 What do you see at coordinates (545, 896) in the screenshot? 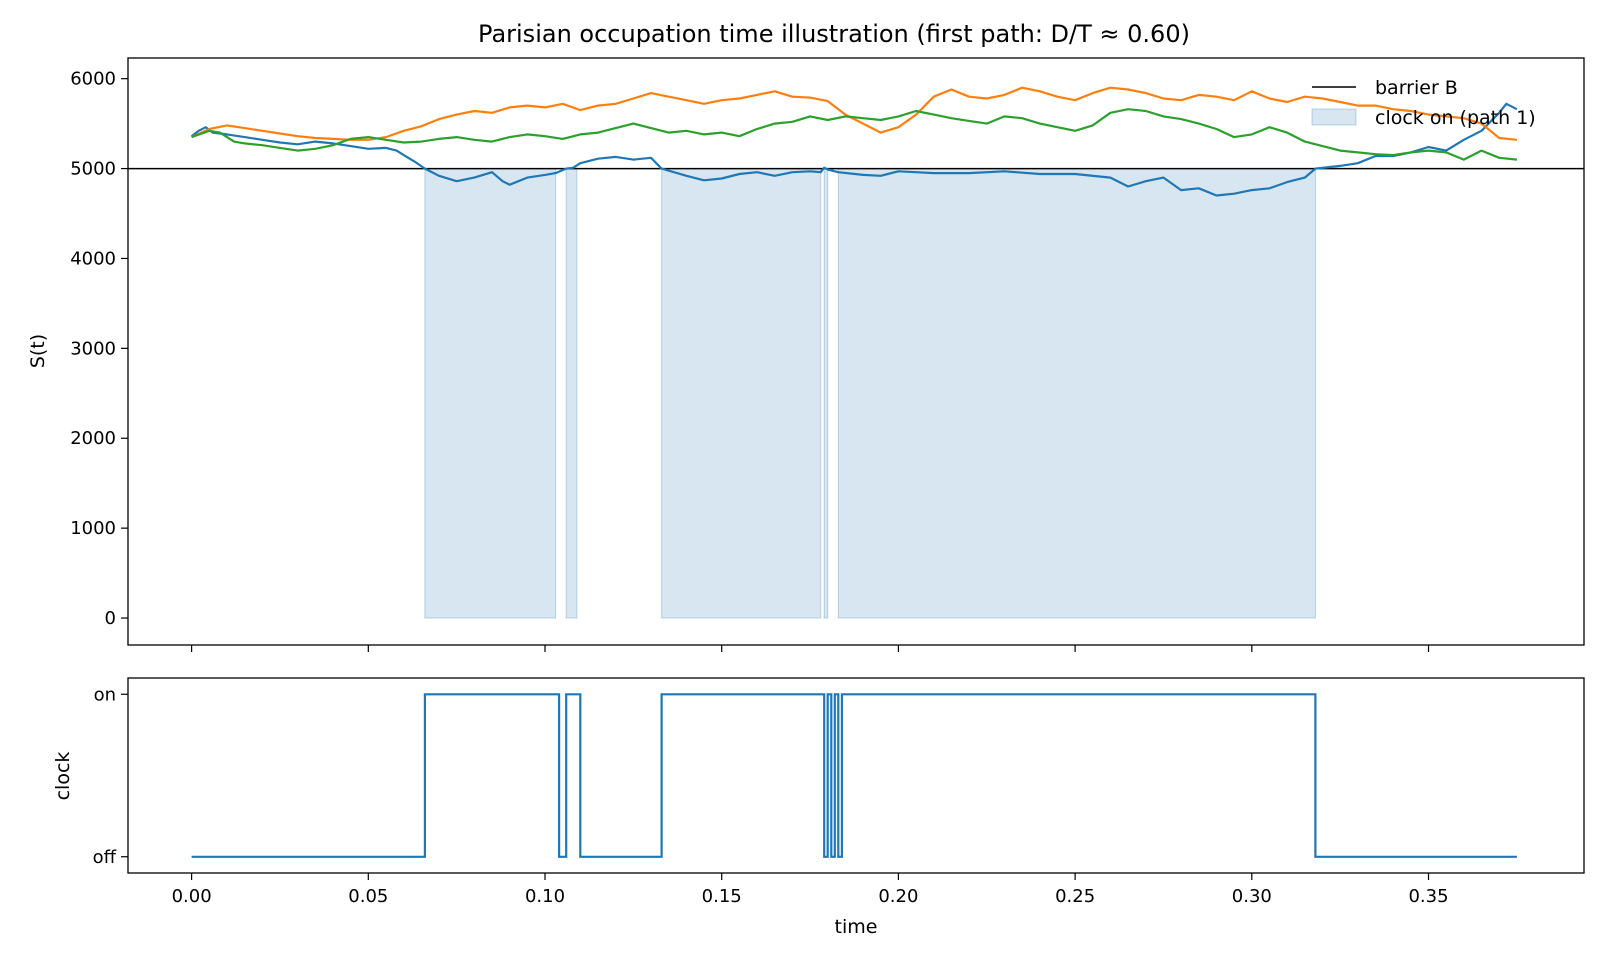
I see `bottom-x-tick-label: 0.10` at bounding box center [545, 896].